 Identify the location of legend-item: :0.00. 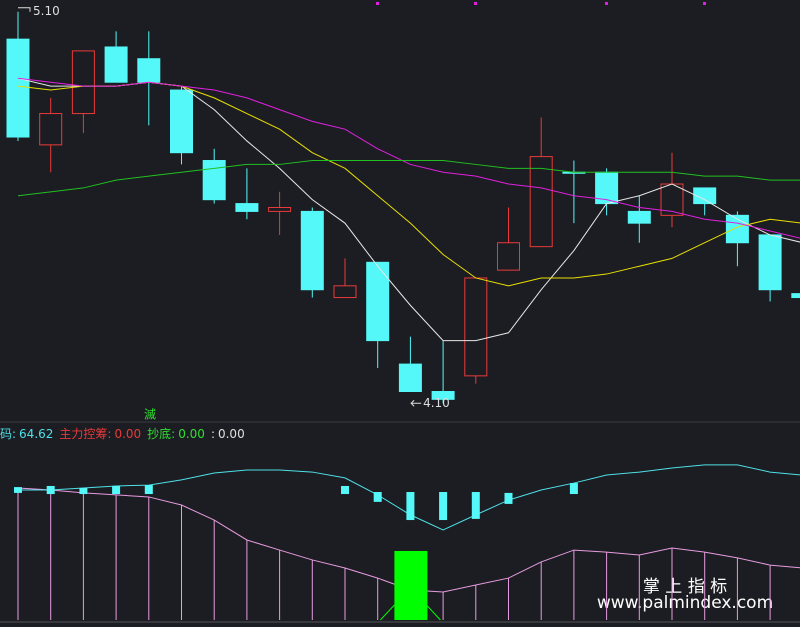
(228, 434).